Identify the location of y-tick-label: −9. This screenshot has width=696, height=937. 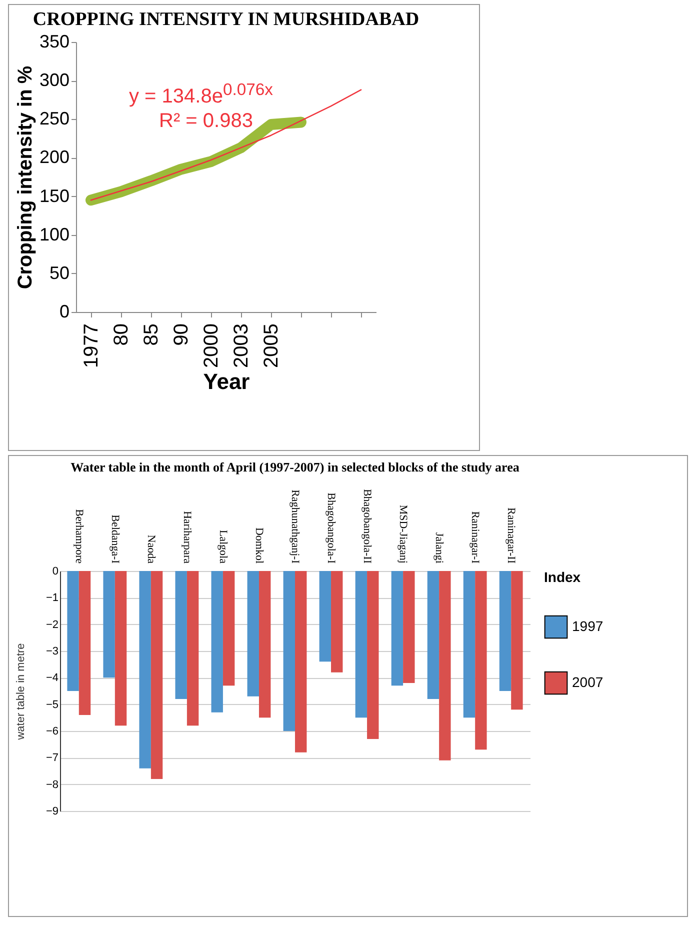
(52, 812).